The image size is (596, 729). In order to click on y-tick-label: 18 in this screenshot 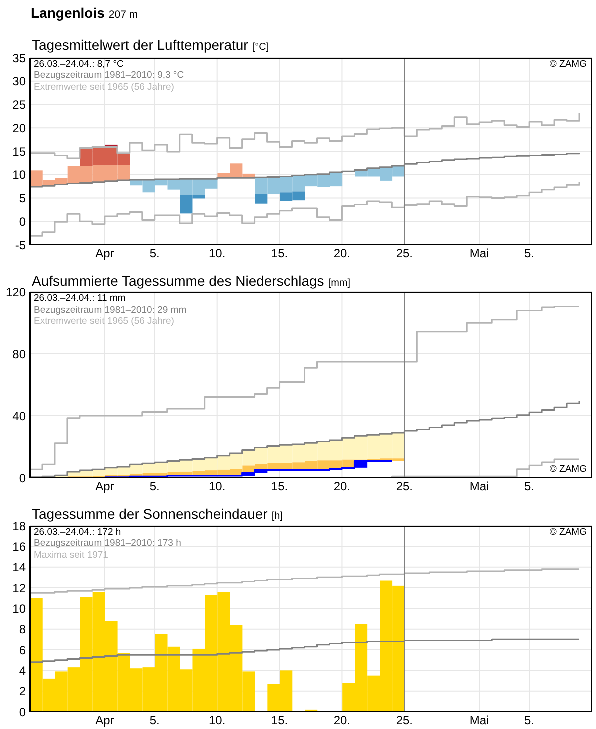, I will do `click(19, 525)`.